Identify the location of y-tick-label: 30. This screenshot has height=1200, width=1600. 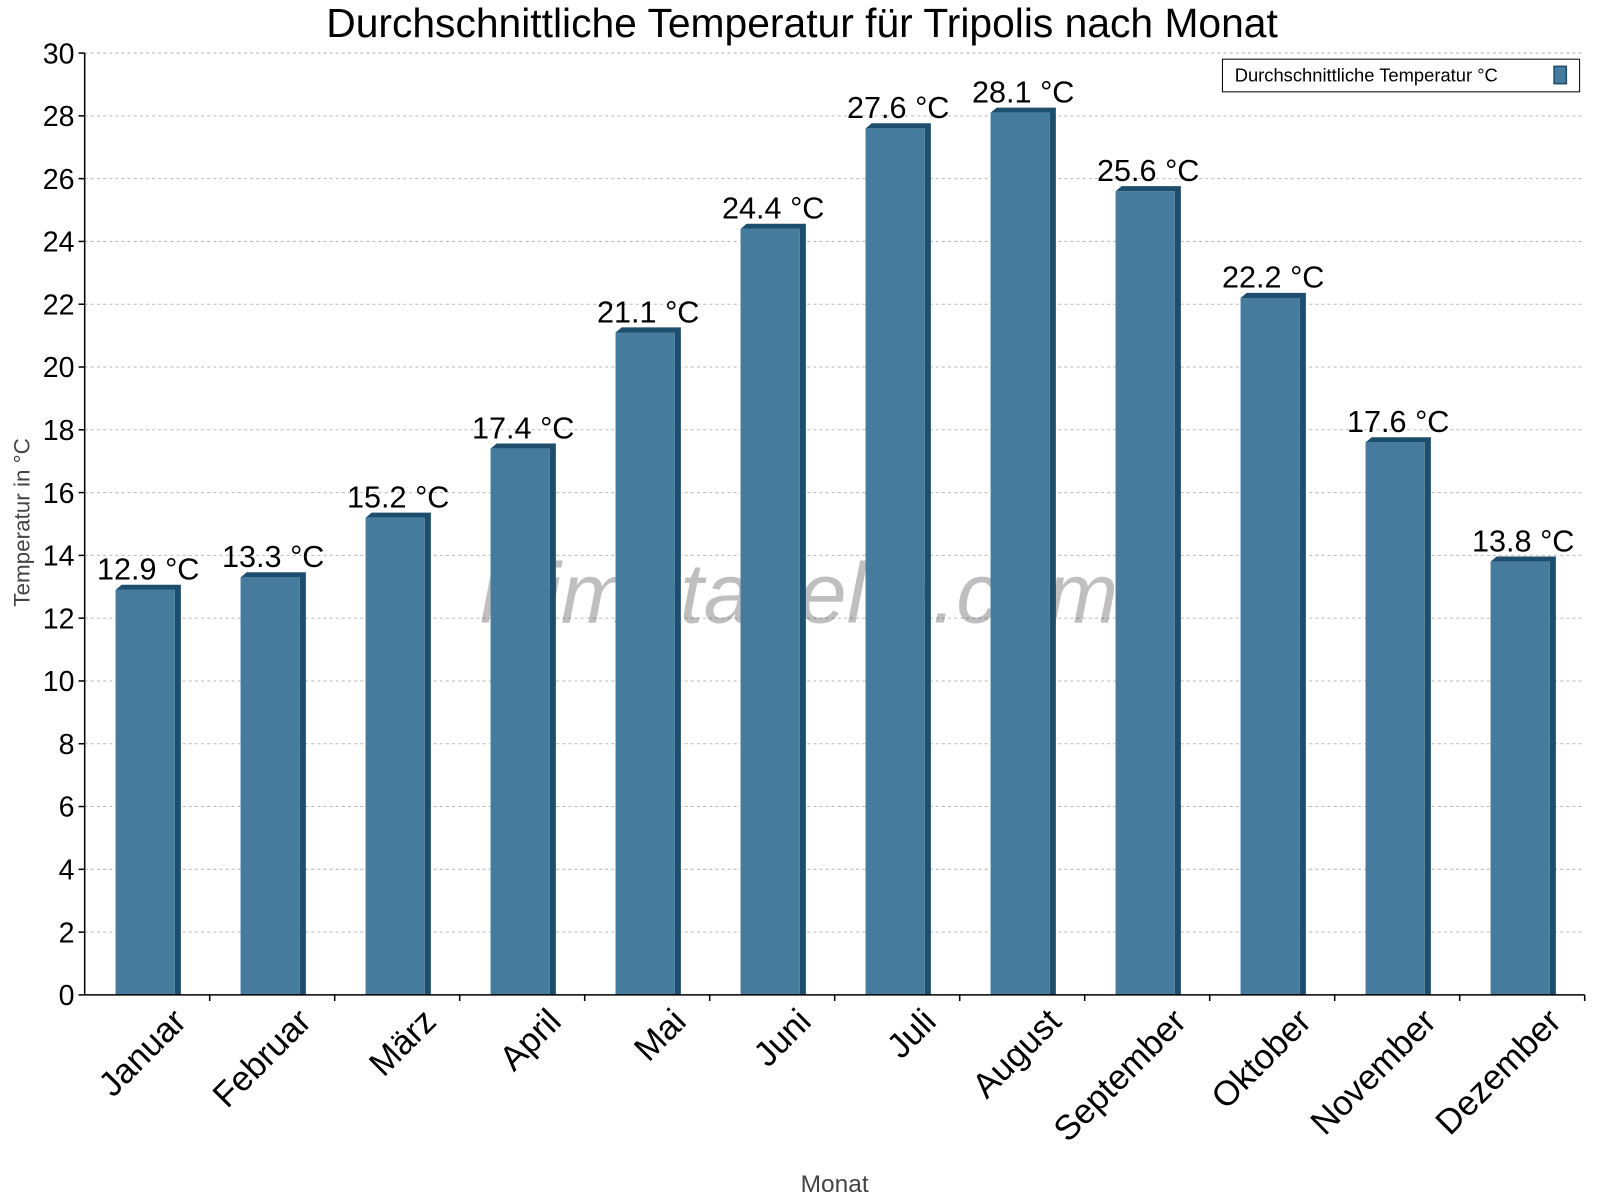
(59, 54).